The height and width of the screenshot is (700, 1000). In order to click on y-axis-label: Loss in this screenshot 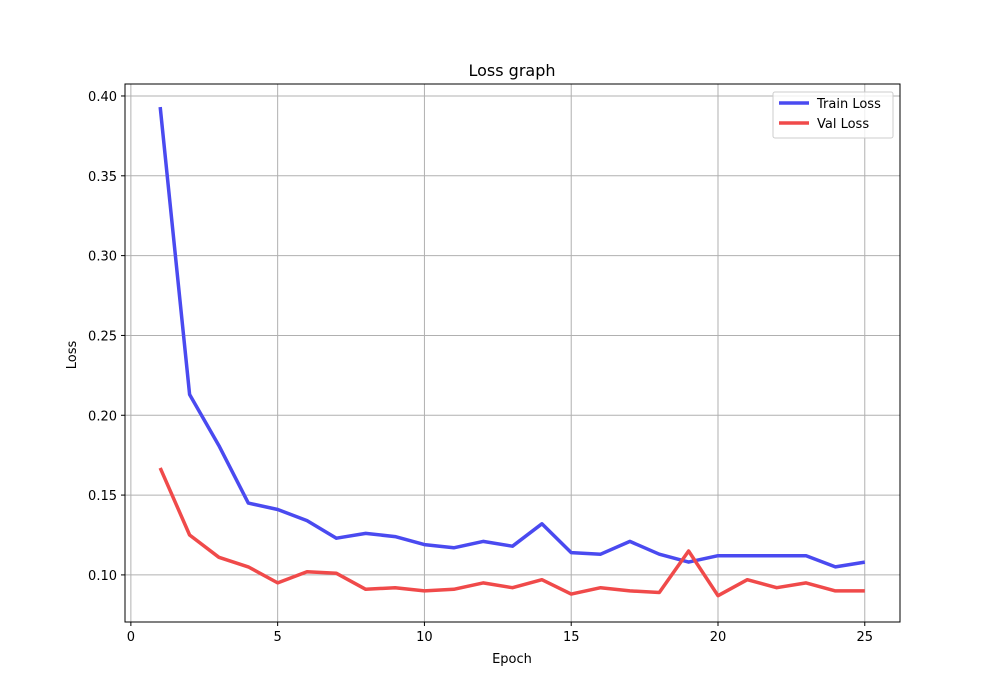, I will do `click(72, 355)`.